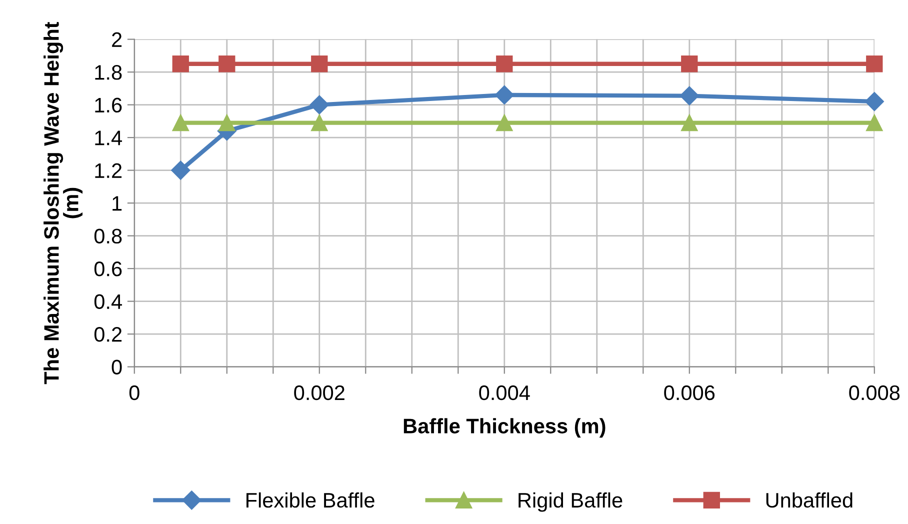 The image size is (908, 524). What do you see at coordinates (108, 334) in the screenshot?
I see `y-tick-label: 0.2` at bounding box center [108, 334].